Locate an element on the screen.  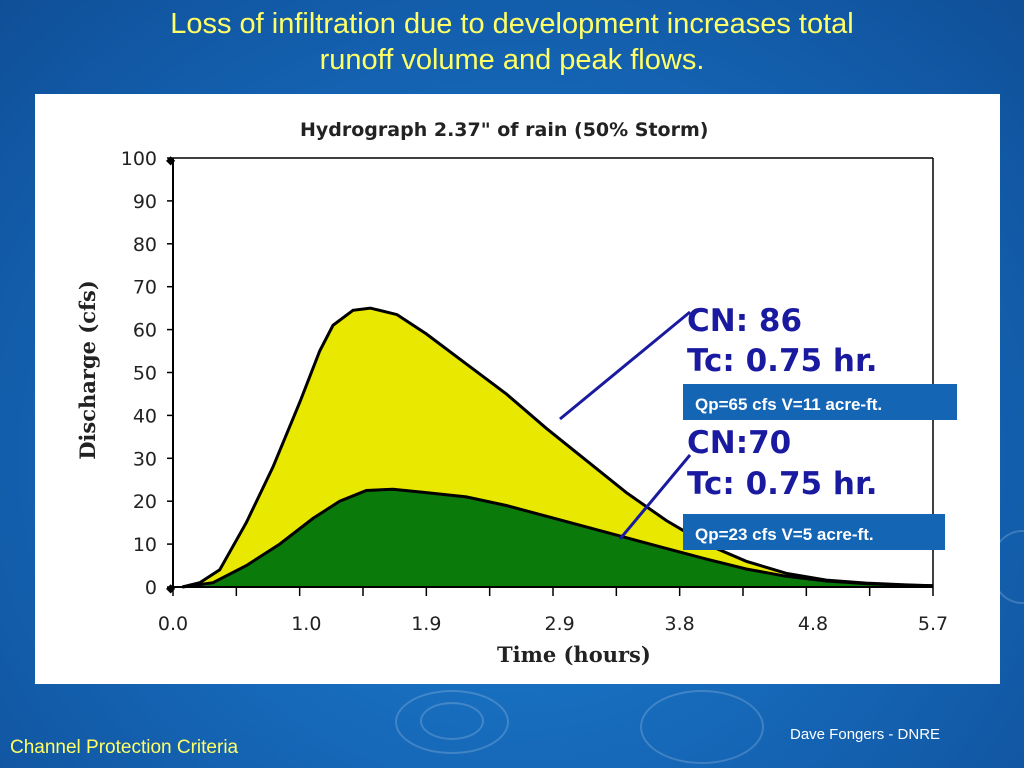
x-tick-label: 1.9 is located at coordinates (426, 624).